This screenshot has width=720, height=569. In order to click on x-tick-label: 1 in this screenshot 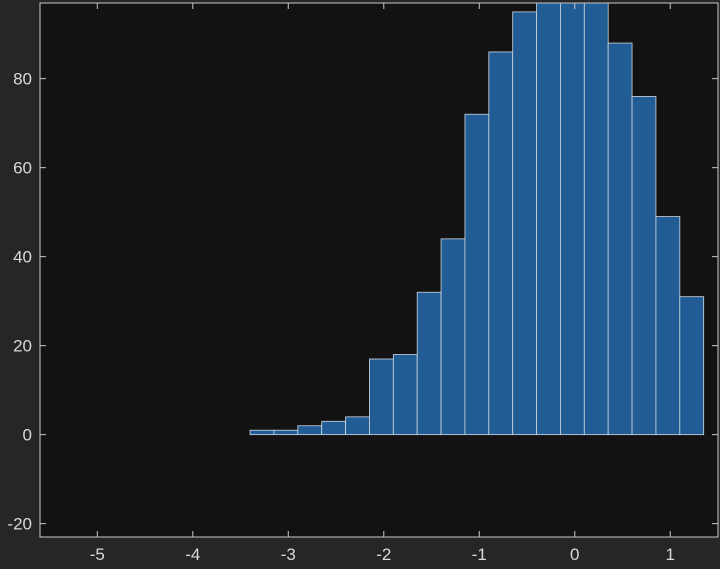, I will do `click(670, 554)`.